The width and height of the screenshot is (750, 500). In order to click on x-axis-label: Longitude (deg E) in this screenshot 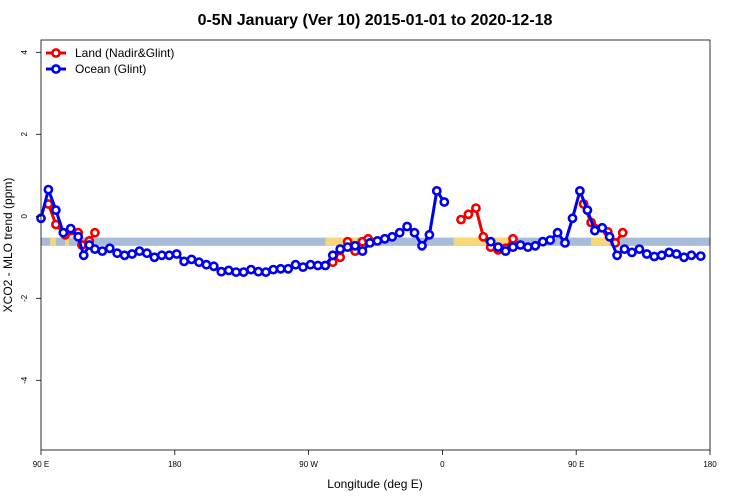, I will do `click(374, 484)`.